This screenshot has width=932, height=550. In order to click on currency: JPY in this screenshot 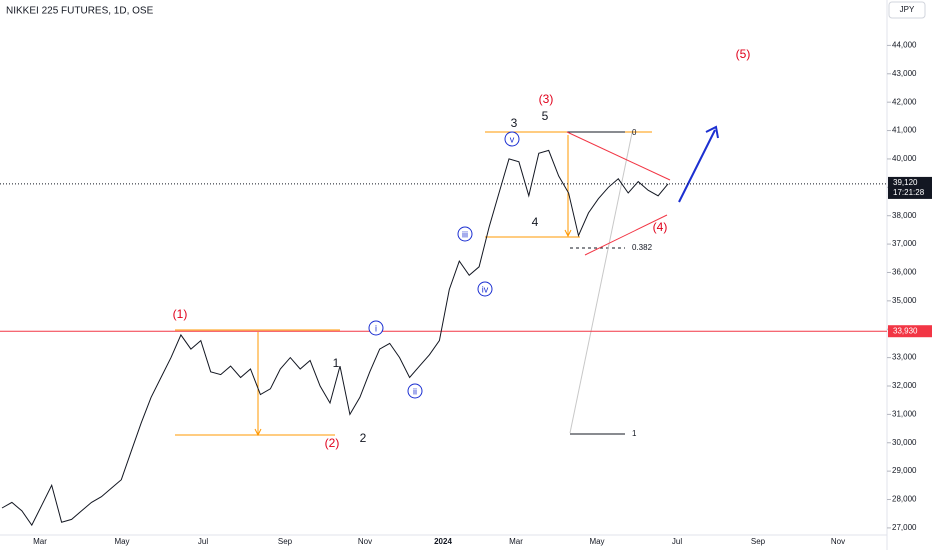, I will do `click(907, 9)`.